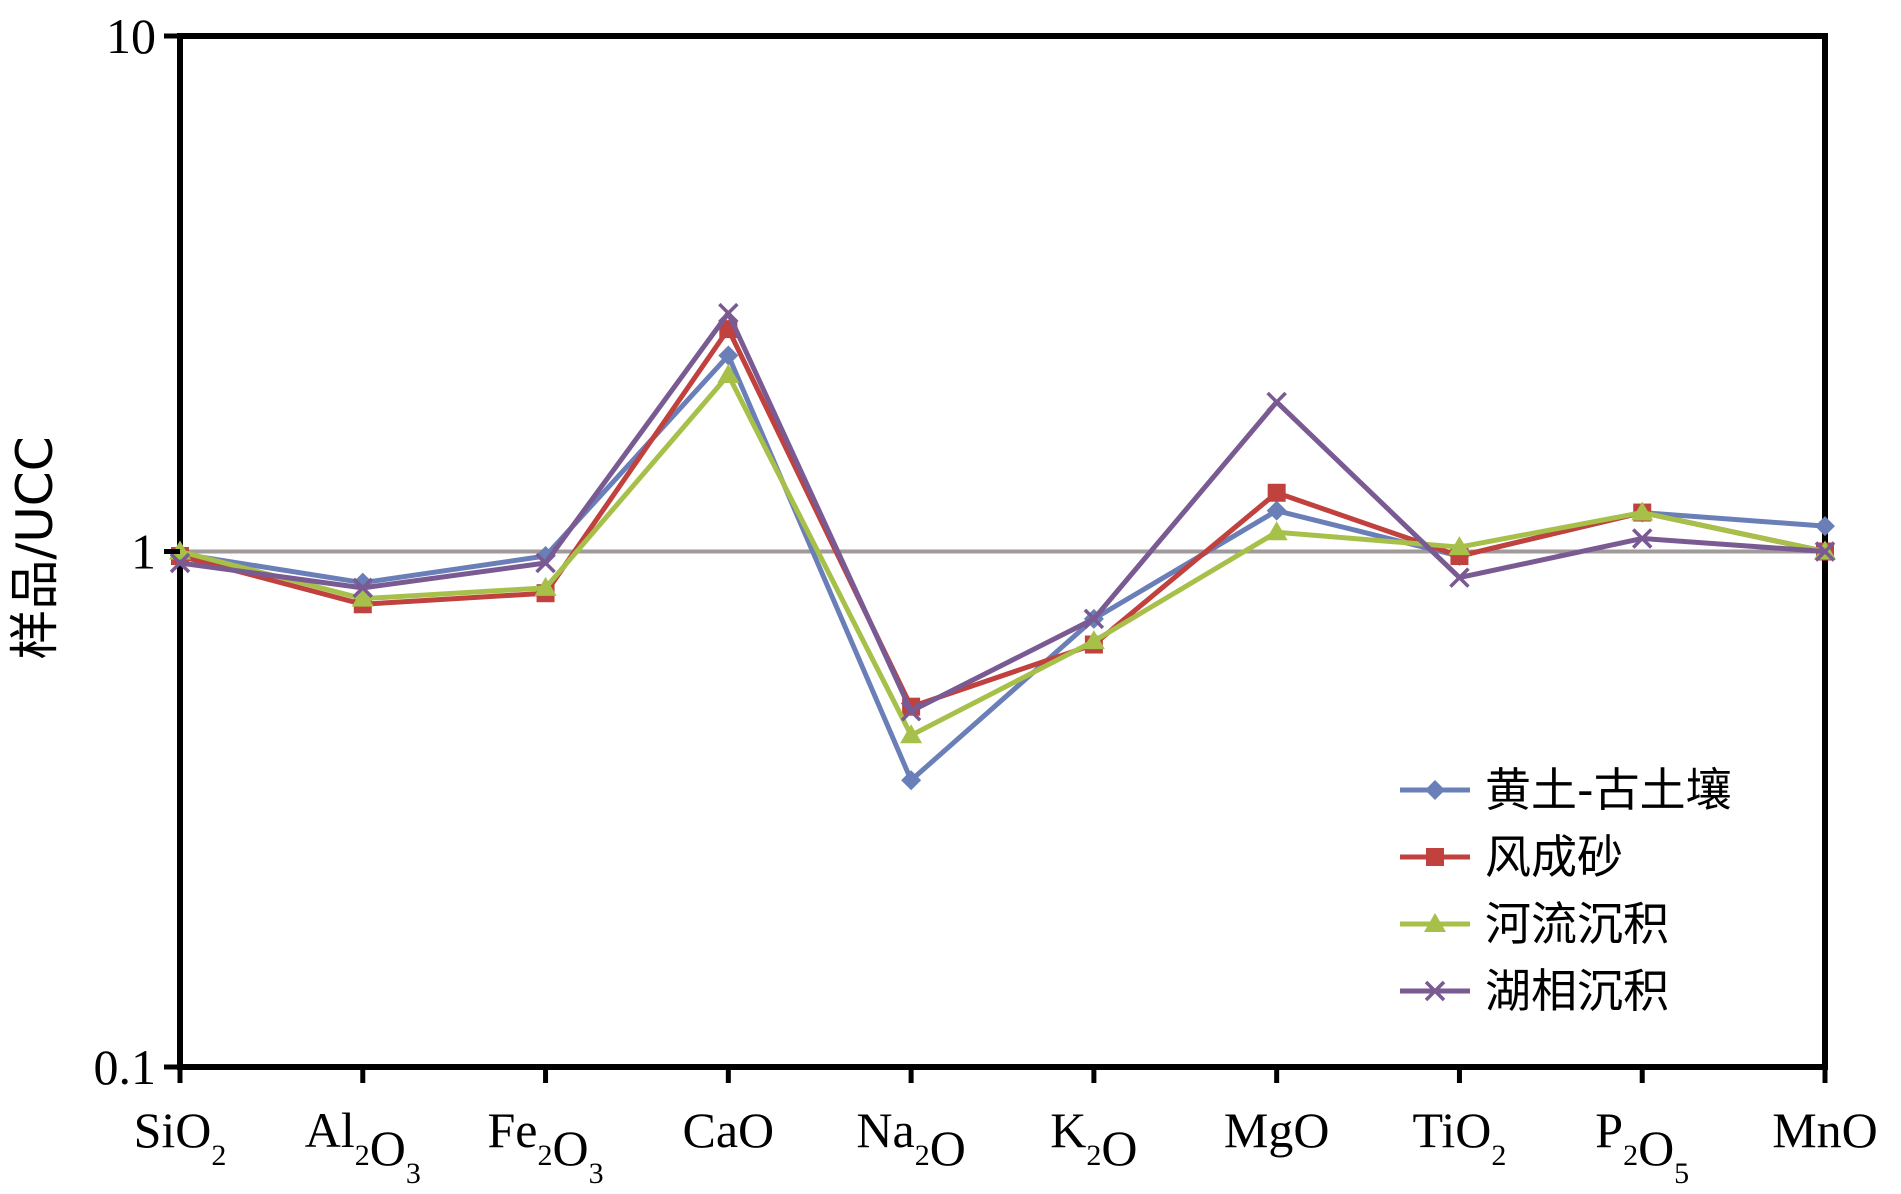 The width and height of the screenshot is (1901, 1194). Describe the element at coordinates (910, 1139) in the screenshot. I see `x-tick-label: Na2O` at that location.